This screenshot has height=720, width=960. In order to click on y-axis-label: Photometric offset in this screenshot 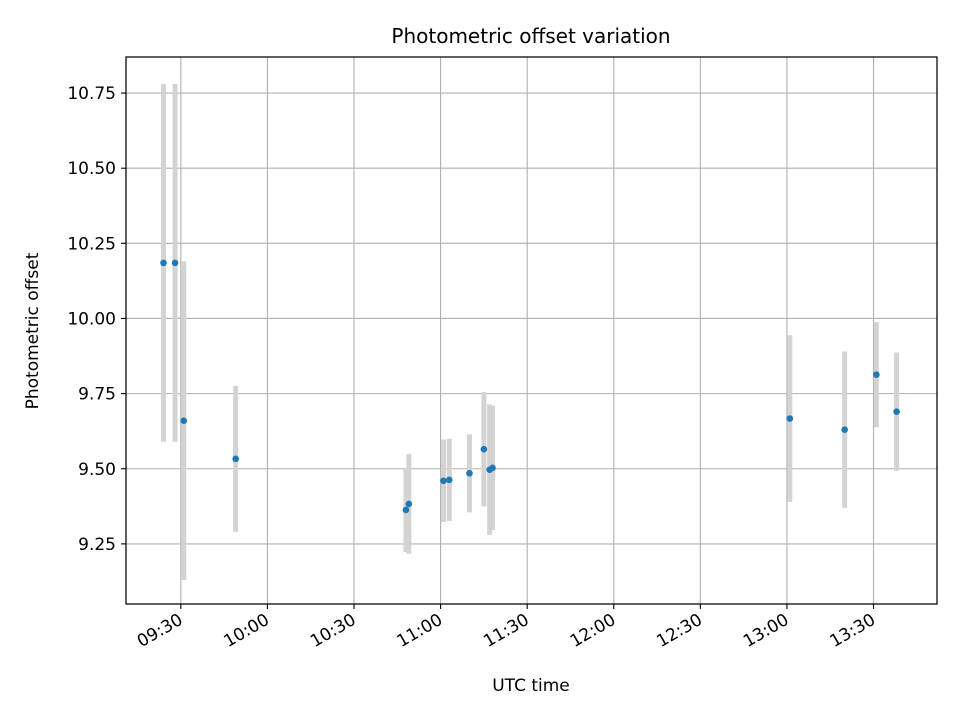, I will do `click(33, 330)`.